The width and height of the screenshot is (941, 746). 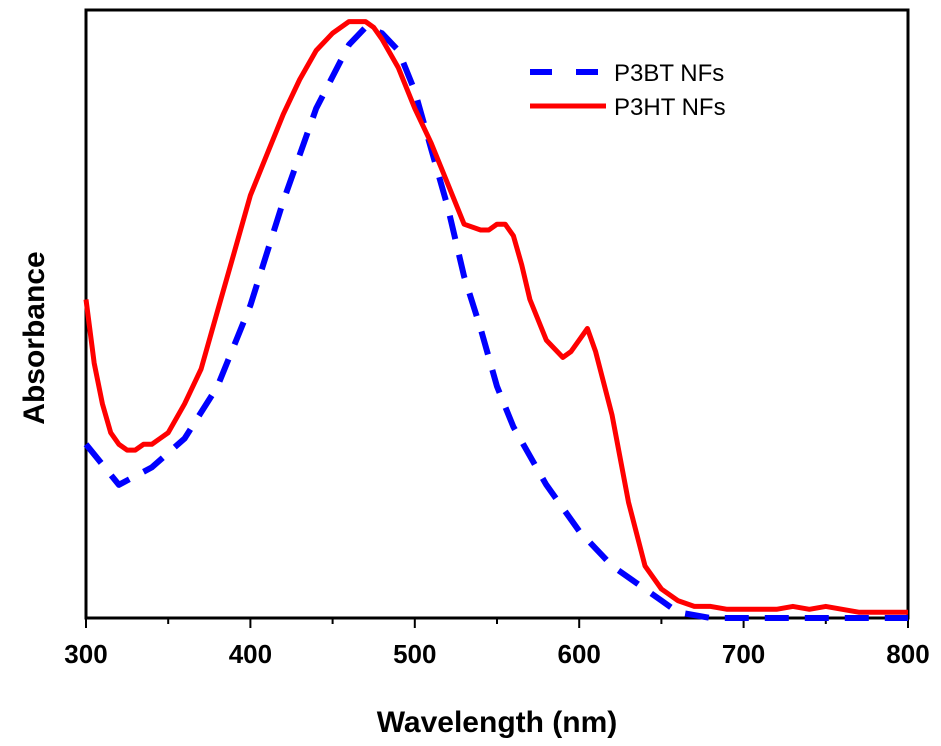 What do you see at coordinates (85, 654) in the screenshot?
I see `x-tick-label: 300` at bounding box center [85, 654].